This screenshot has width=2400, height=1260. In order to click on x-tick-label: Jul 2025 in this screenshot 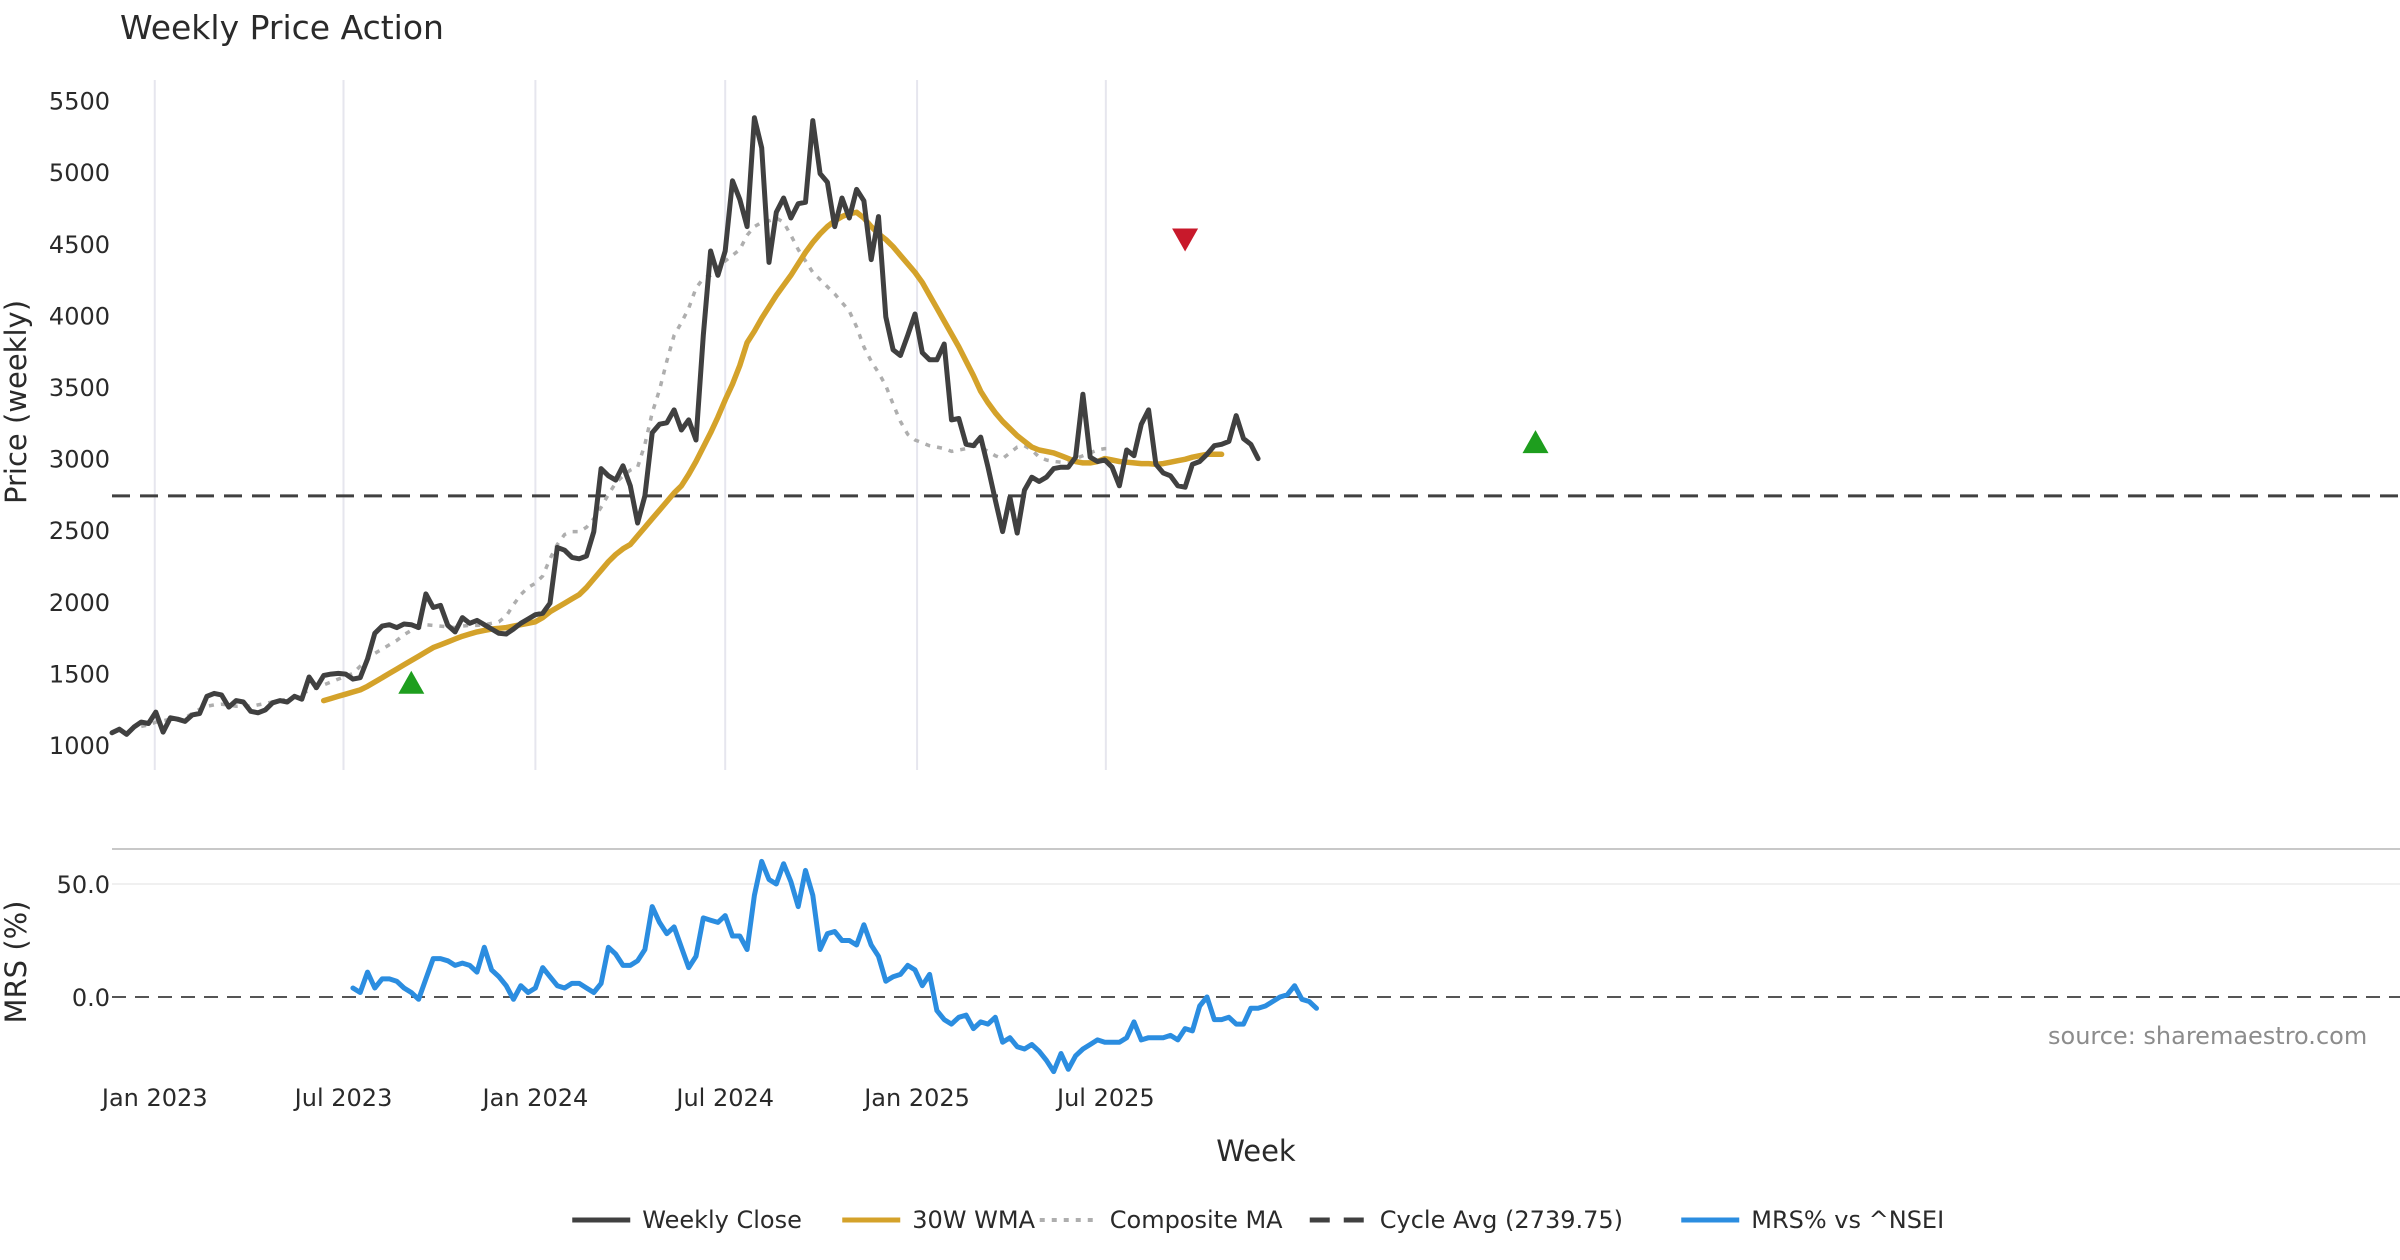, I will do `click(1105, 1098)`.